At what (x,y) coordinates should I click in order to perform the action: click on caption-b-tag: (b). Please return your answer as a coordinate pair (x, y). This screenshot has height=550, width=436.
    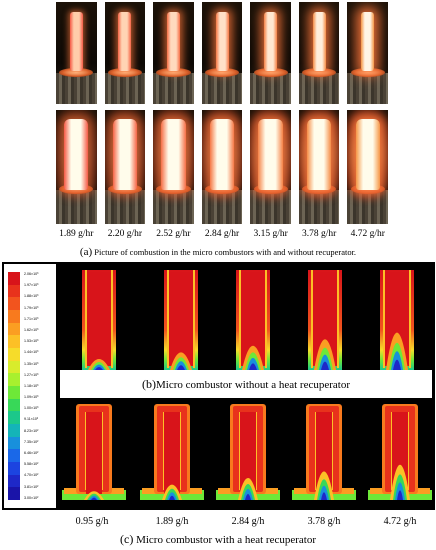
    Looking at the image, I should click on (149, 384).